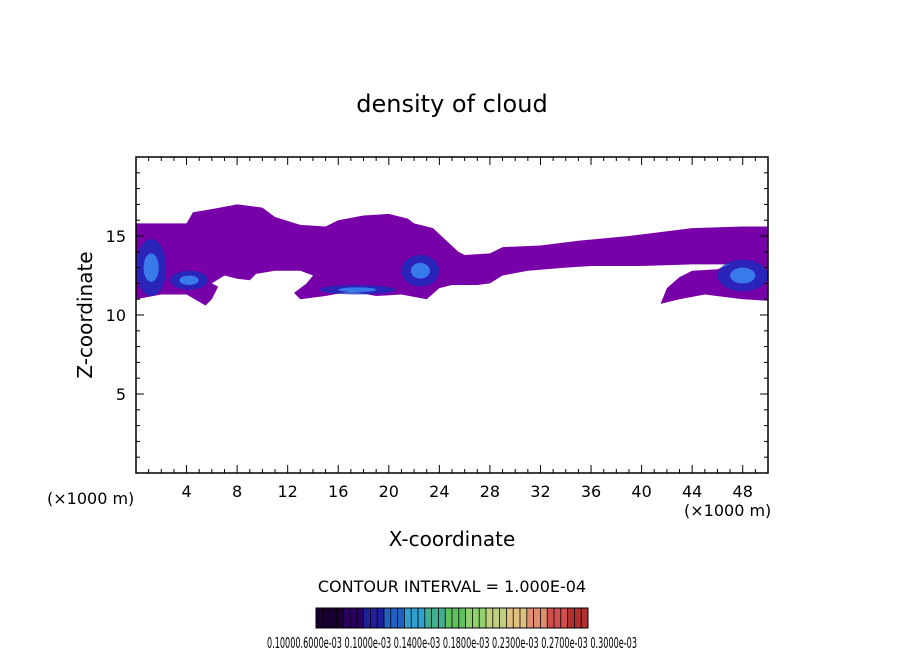  What do you see at coordinates (451, 104) in the screenshot?
I see `chart-title: density of cloud` at bounding box center [451, 104].